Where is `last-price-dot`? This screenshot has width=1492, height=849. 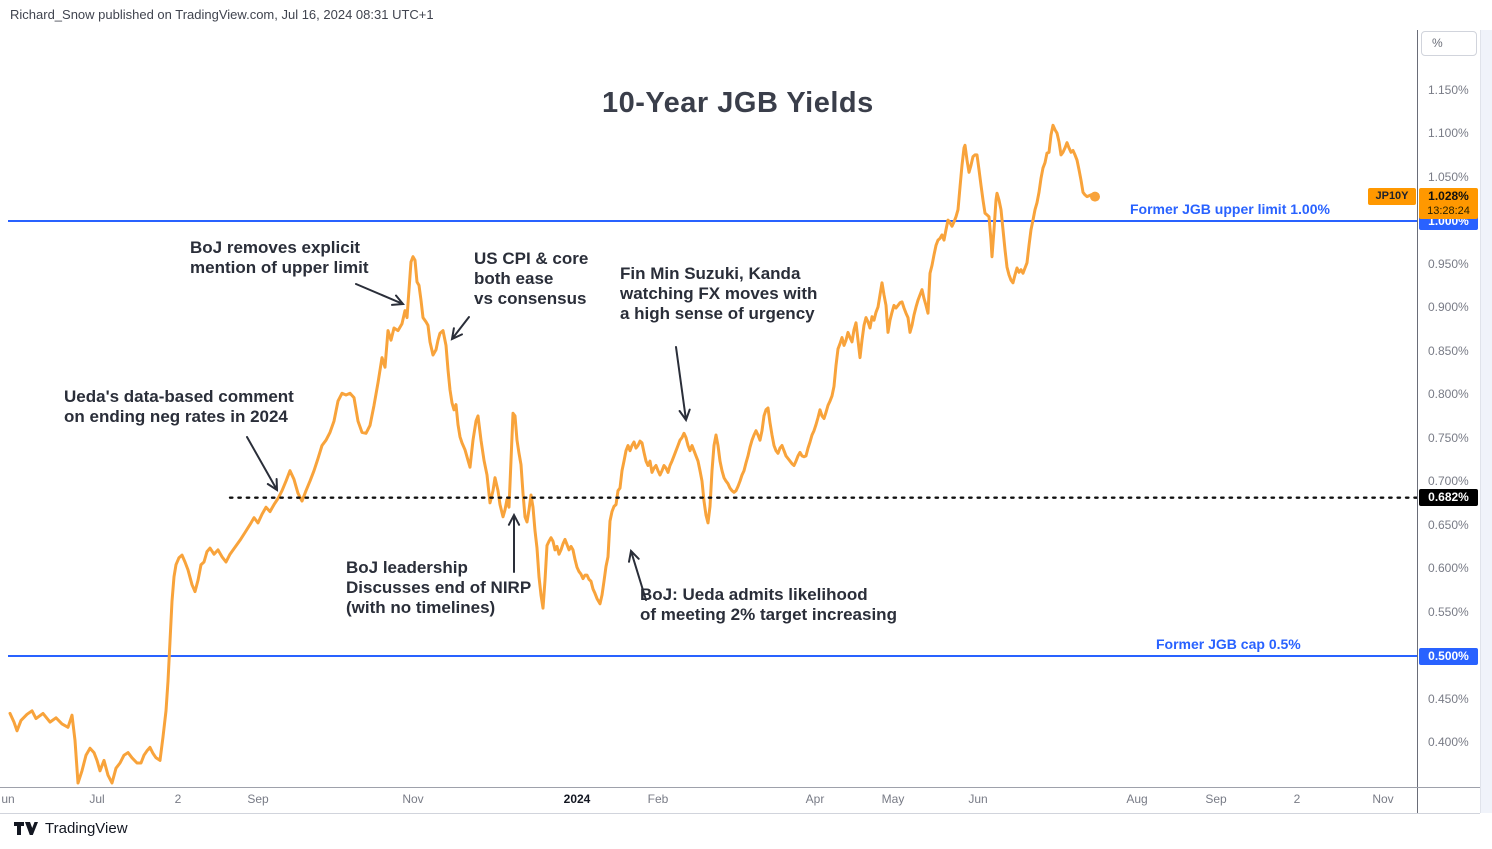 last-price-dot is located at coordinates (1095, 196).